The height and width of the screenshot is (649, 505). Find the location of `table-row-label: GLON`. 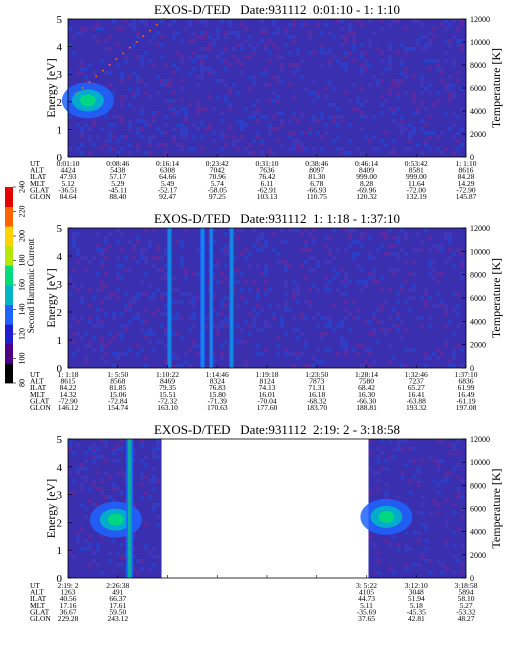

table-row-label: GLON is located at coordinates (40, 407).